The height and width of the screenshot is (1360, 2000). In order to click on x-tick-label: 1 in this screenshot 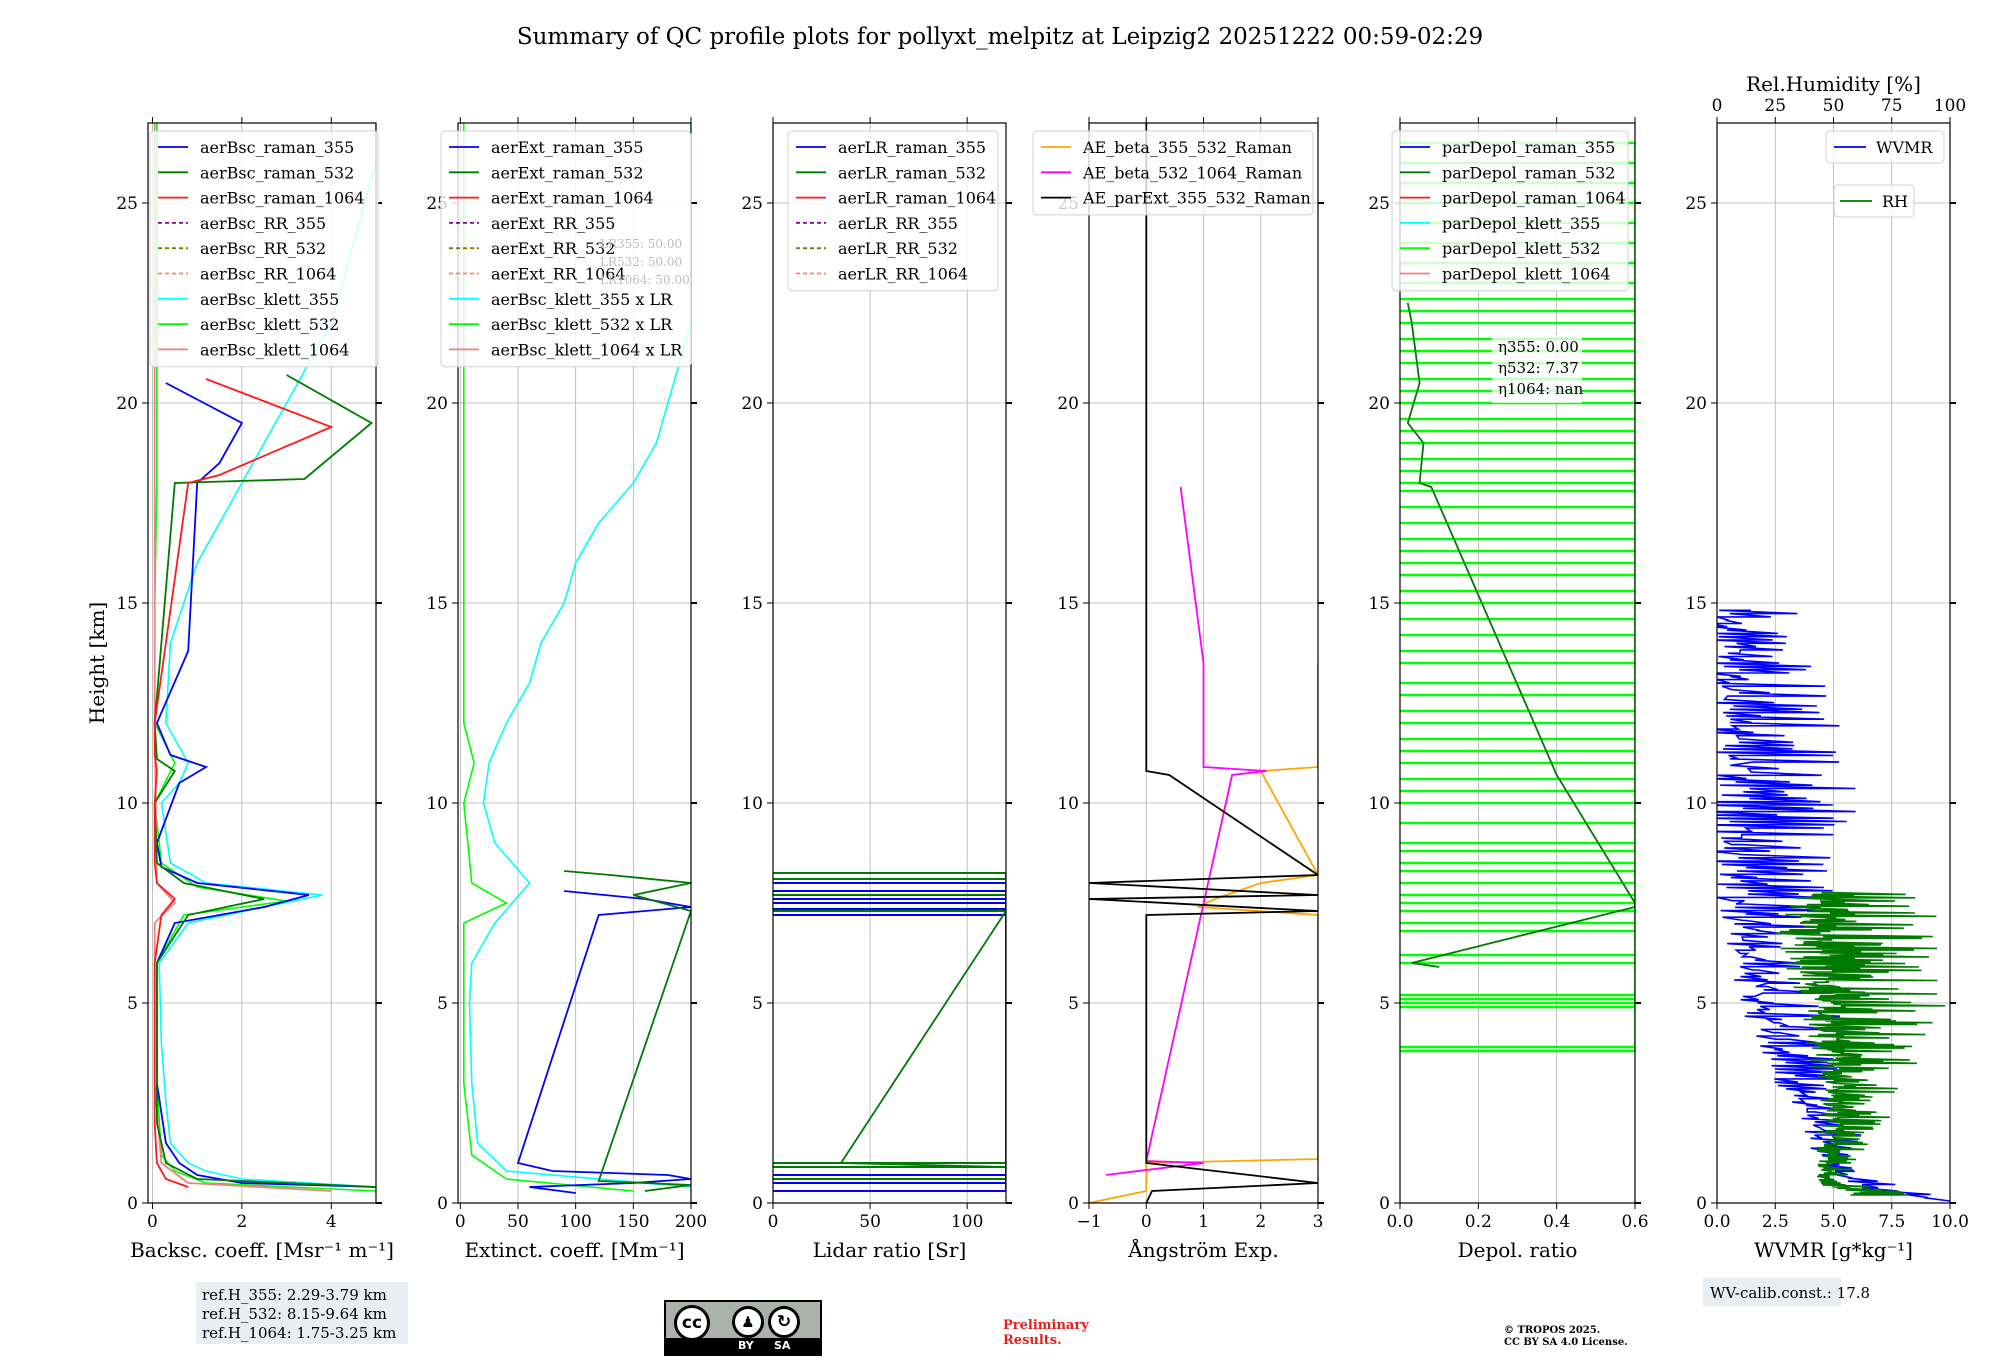, I will do `click(1203, 1222)`.